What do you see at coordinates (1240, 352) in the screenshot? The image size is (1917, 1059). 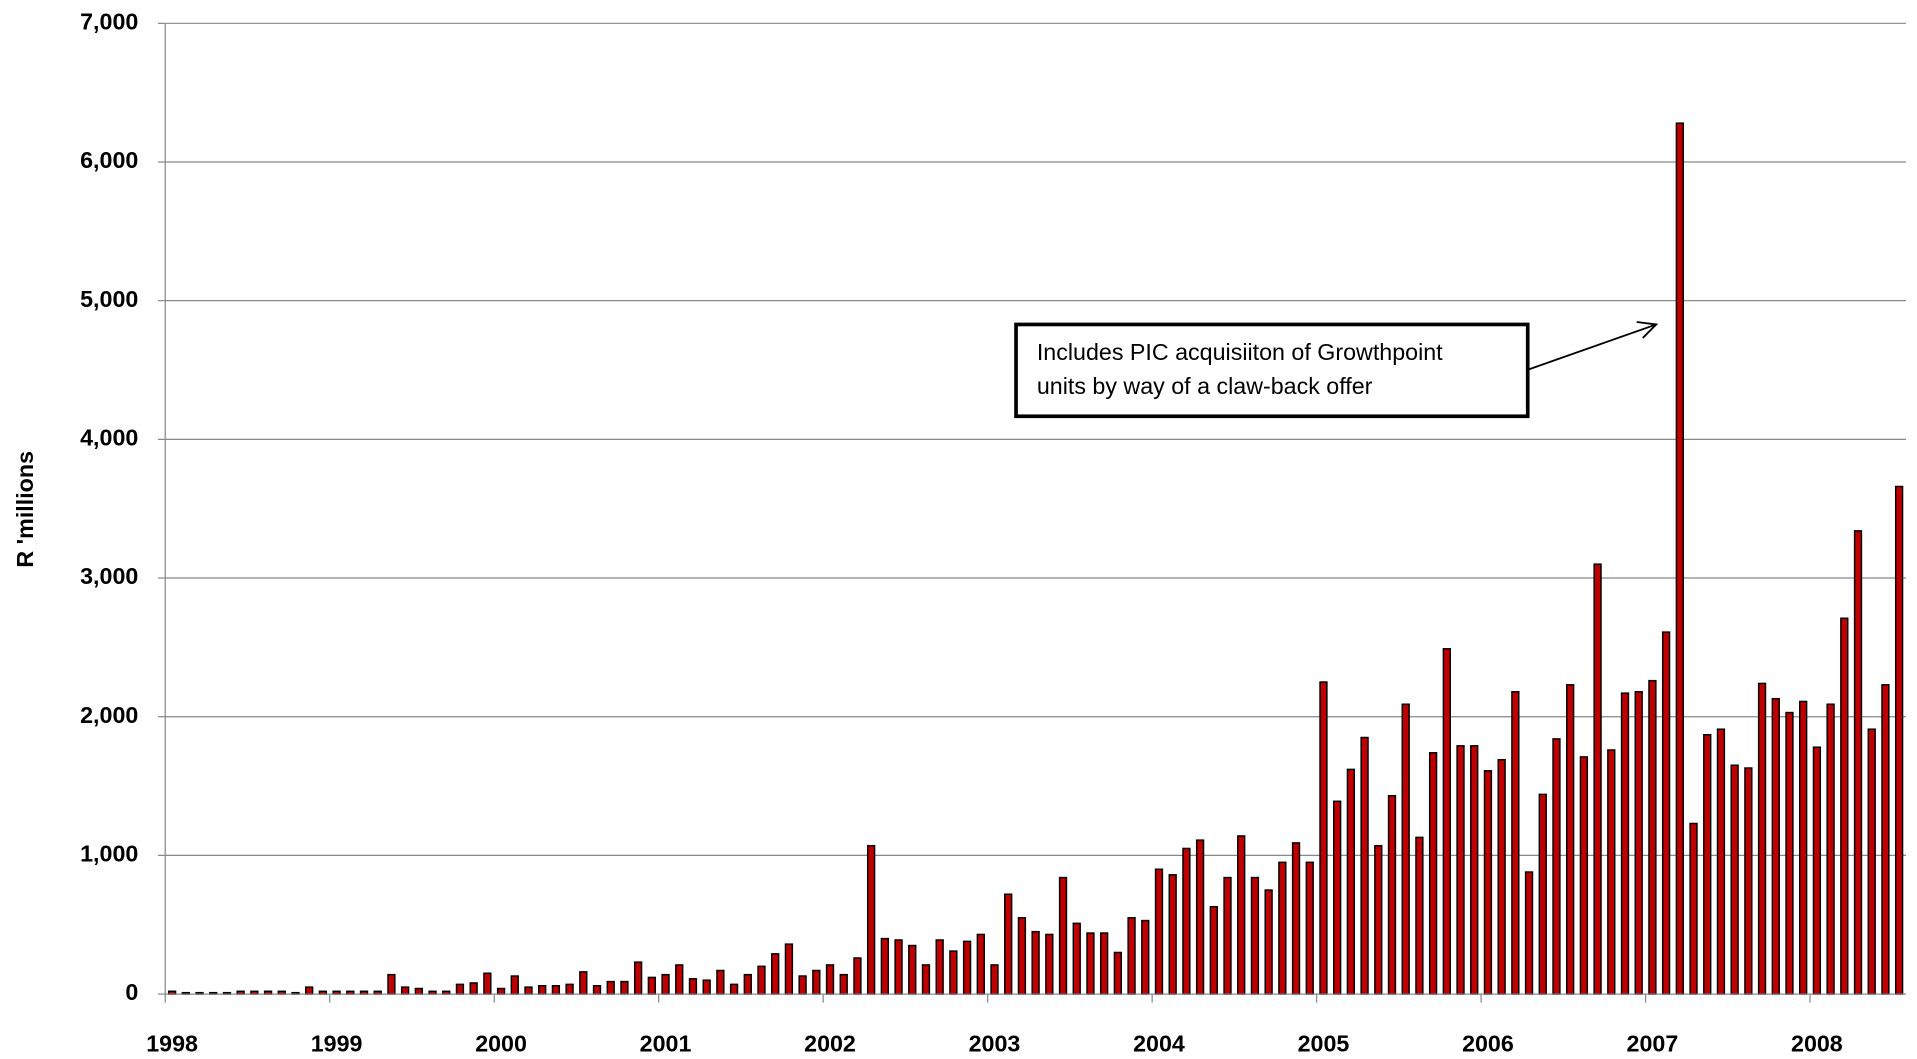 I see `annotation-text: Includes PIC acquisiiton of Growthpoint` at bounding box center [1240, 352].